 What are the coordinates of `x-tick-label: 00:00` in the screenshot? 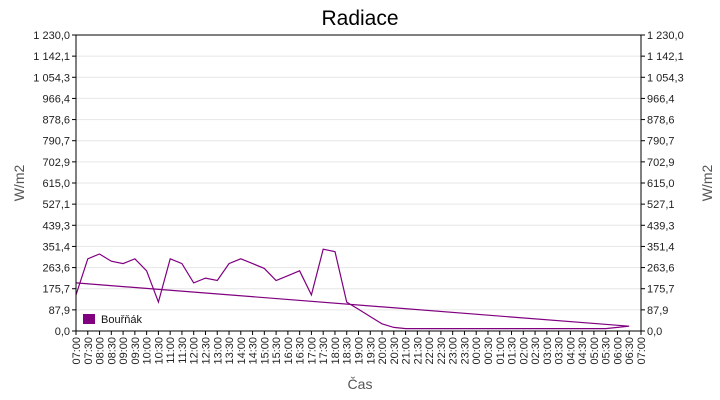 It's located at (477, 351).